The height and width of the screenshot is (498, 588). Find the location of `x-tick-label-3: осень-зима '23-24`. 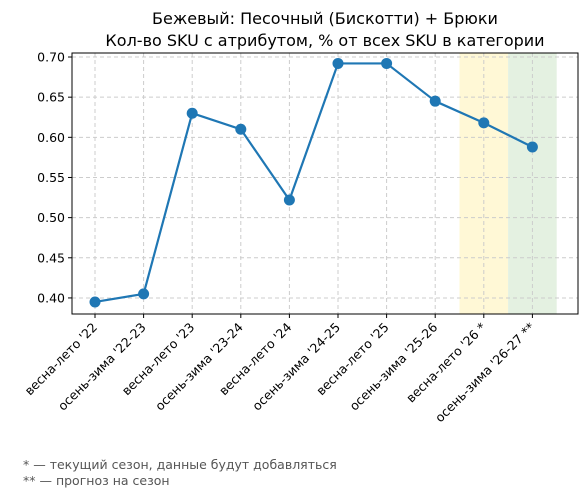

x-tick-label-3: осень-зима '23-24 is located at coordinates (199, 366).